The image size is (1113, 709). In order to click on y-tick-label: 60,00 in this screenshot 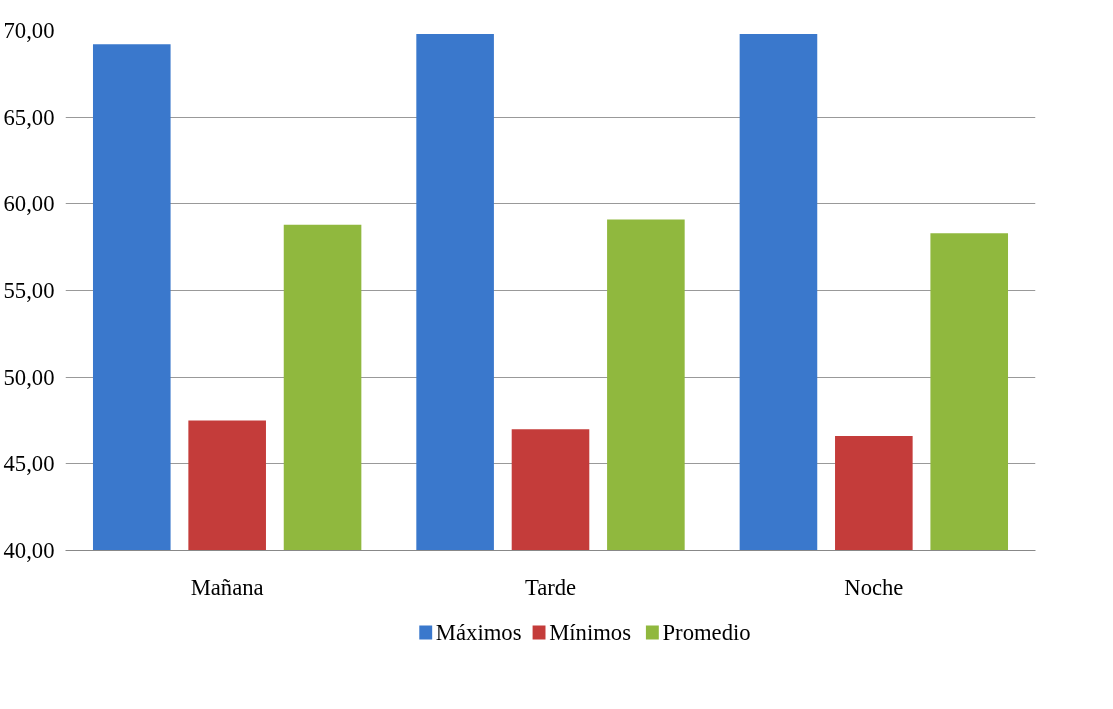, I will do `click(29, 204)`.